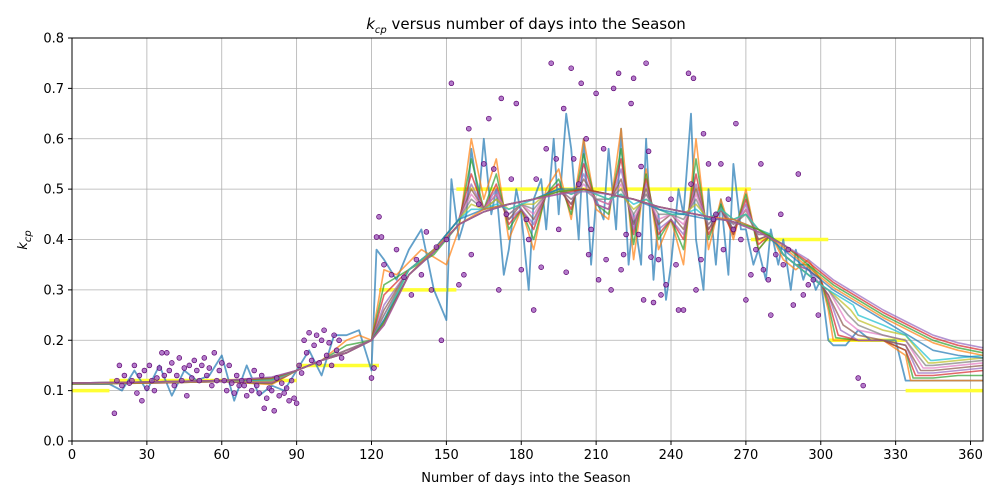 The height and width of the screenshot is (500, 1000). Describe the element at coordinates (53, 290) in the screenshot. I see `y-tick-label-3: 0.3` at that location.